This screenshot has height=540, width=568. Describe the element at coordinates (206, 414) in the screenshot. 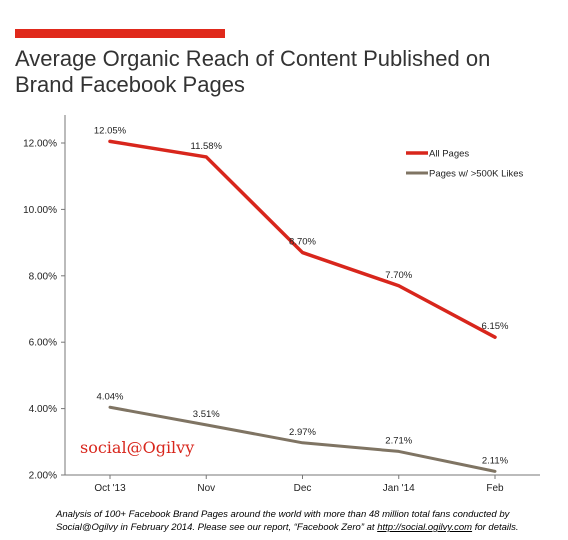

I see `data-label: 3.51%` at that location.